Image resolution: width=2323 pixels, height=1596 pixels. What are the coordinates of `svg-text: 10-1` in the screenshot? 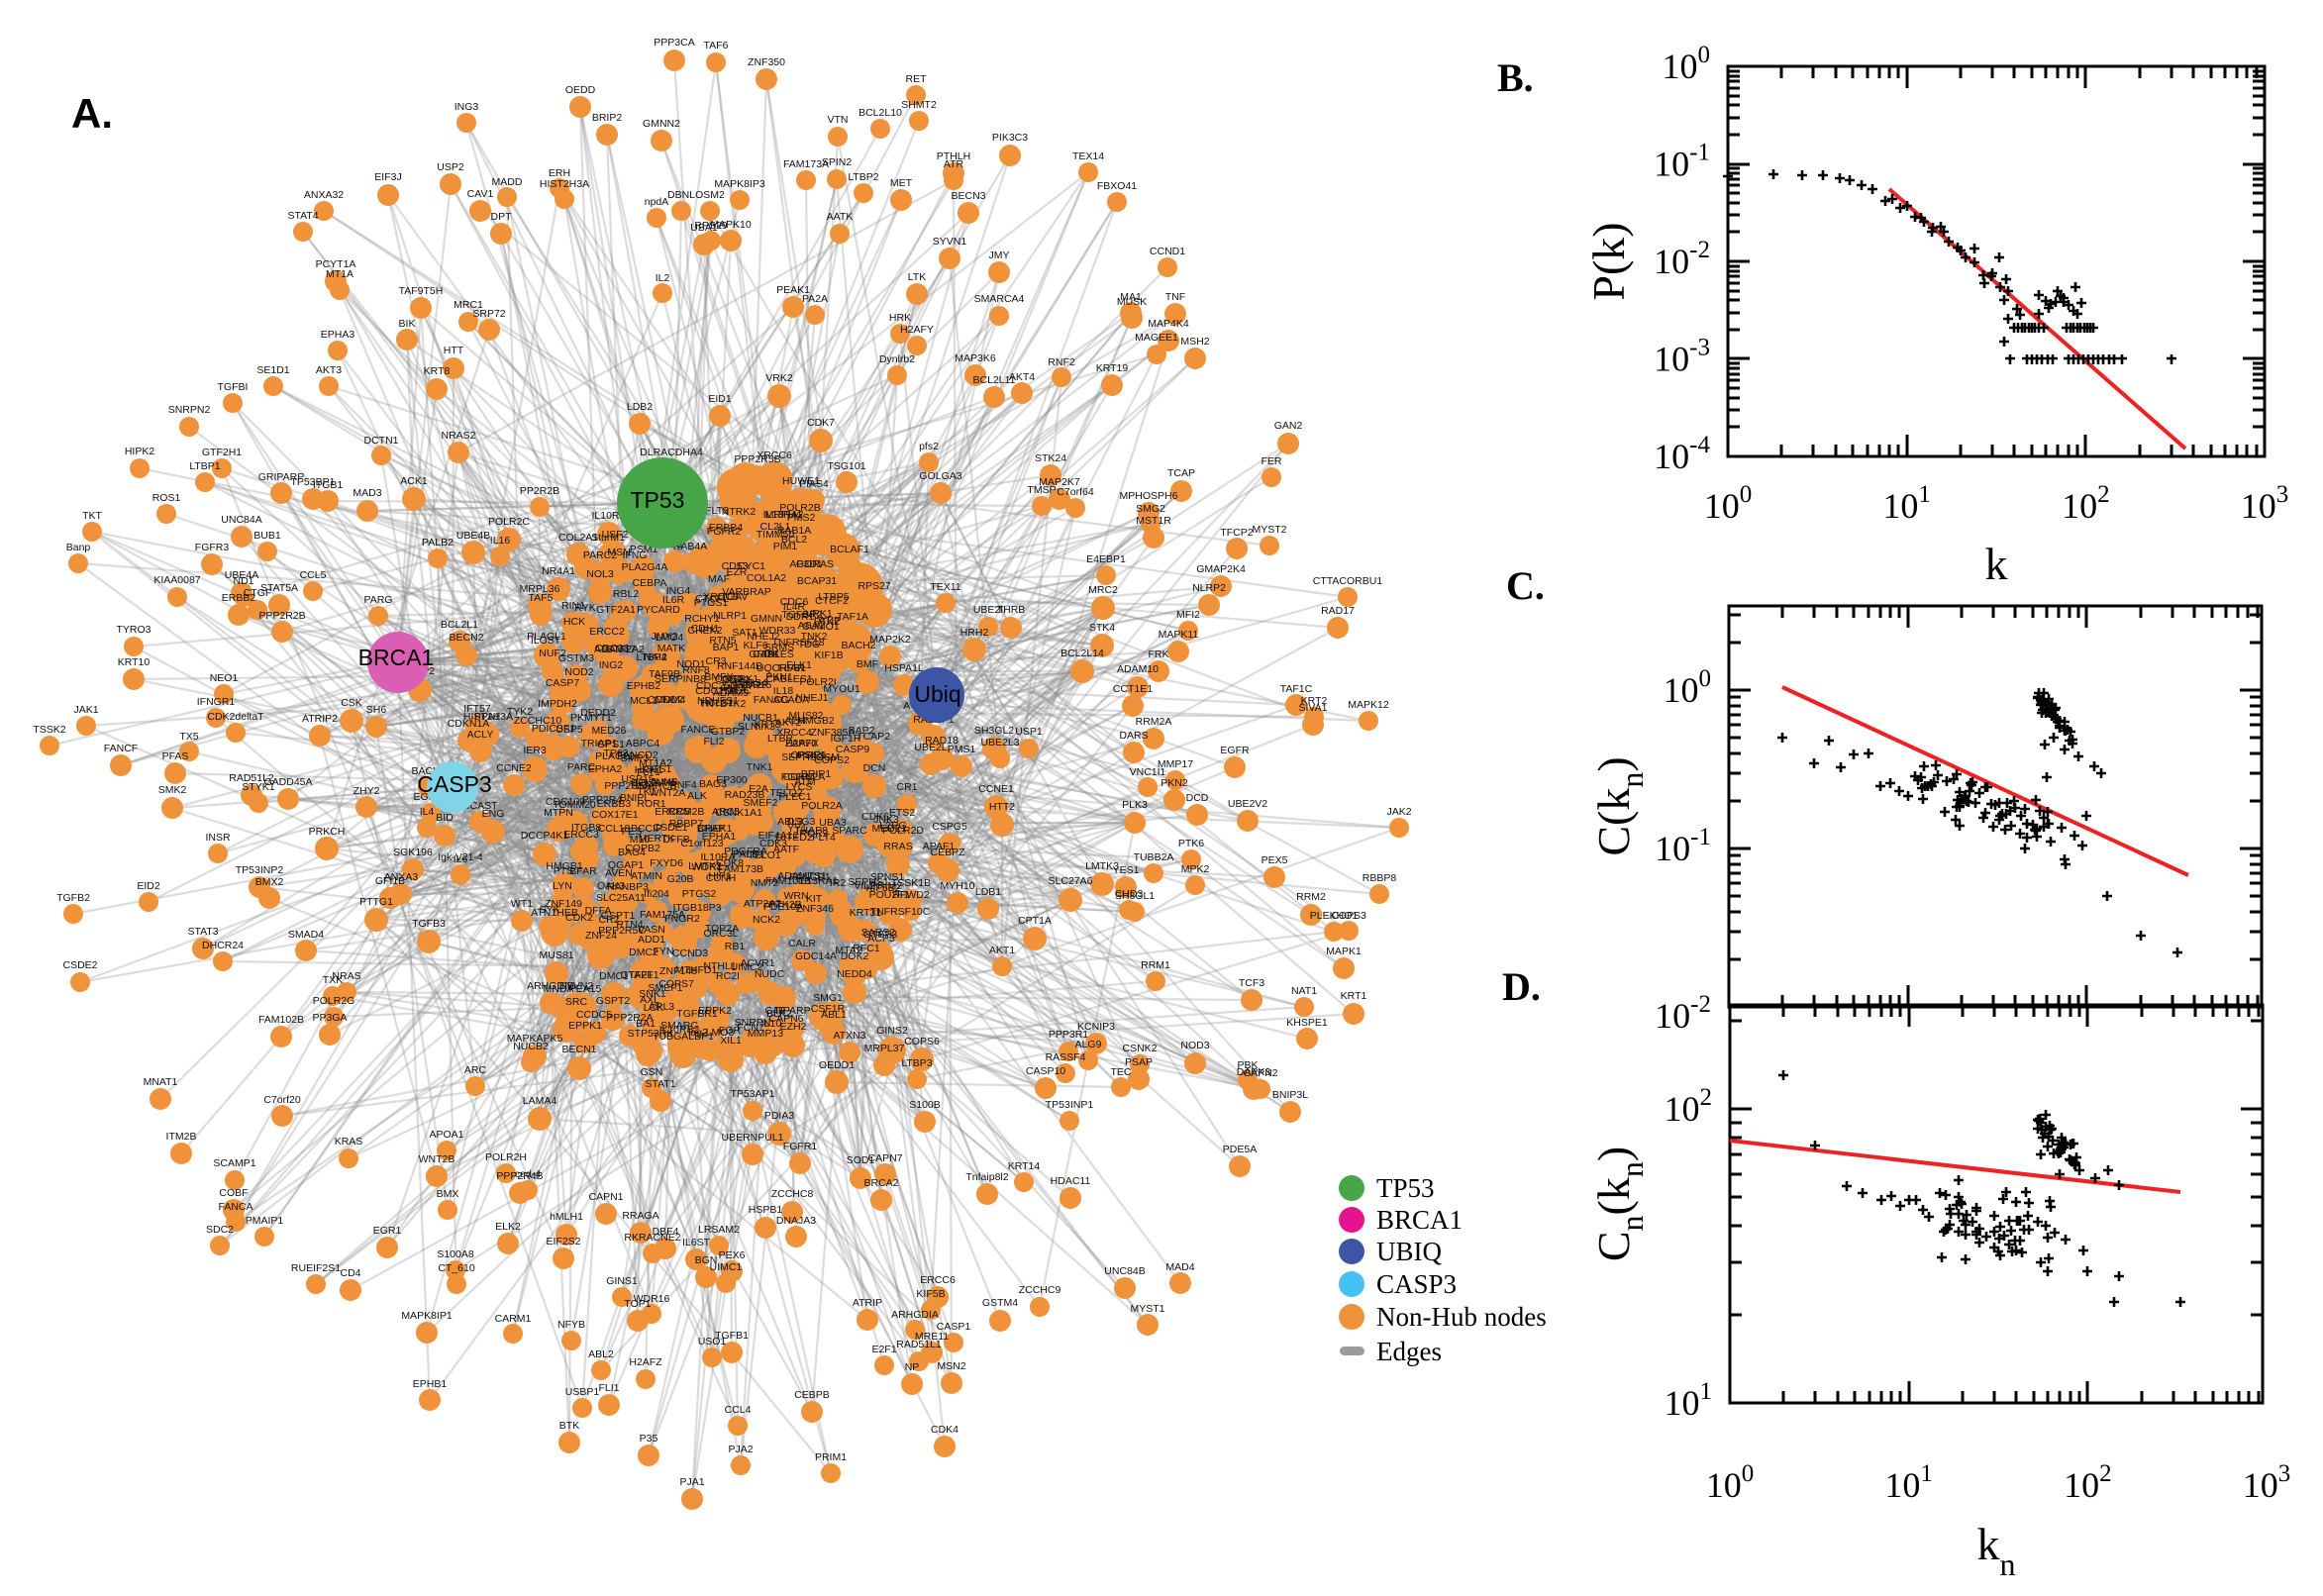 It's located at (1683, 846).